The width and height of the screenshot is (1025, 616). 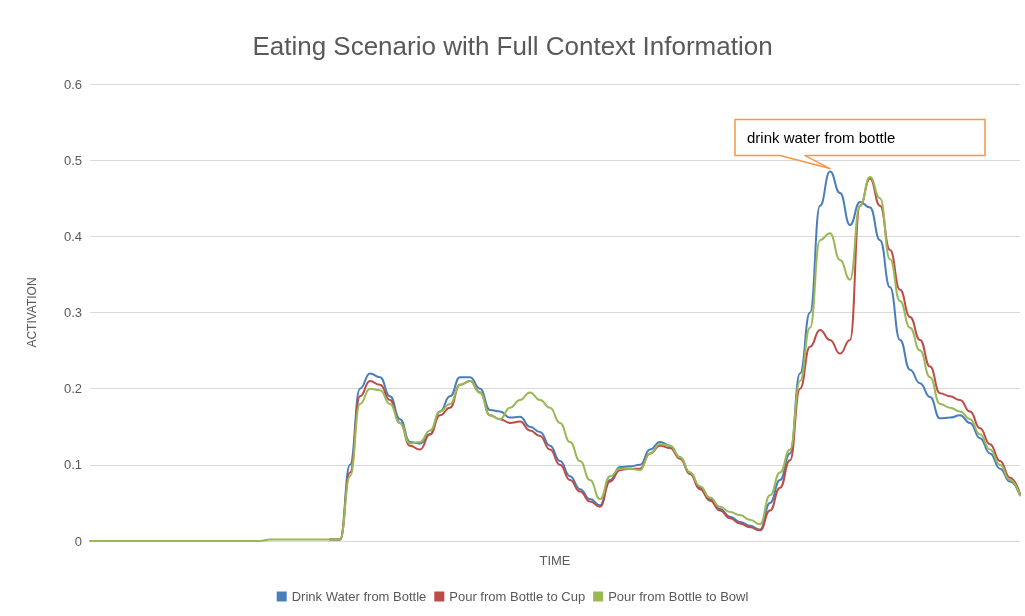 I want to click on y-tick-label: 0, so click(x=78, y=541).